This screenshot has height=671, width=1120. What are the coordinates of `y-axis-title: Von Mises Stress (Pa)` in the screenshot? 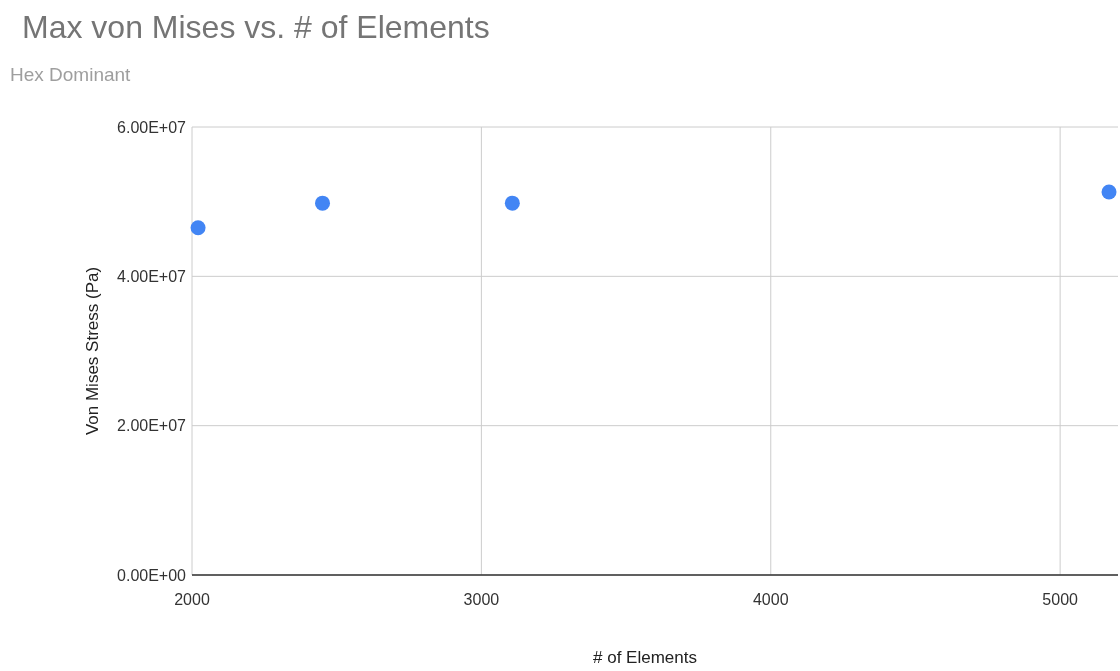 It's located at (92, 351).